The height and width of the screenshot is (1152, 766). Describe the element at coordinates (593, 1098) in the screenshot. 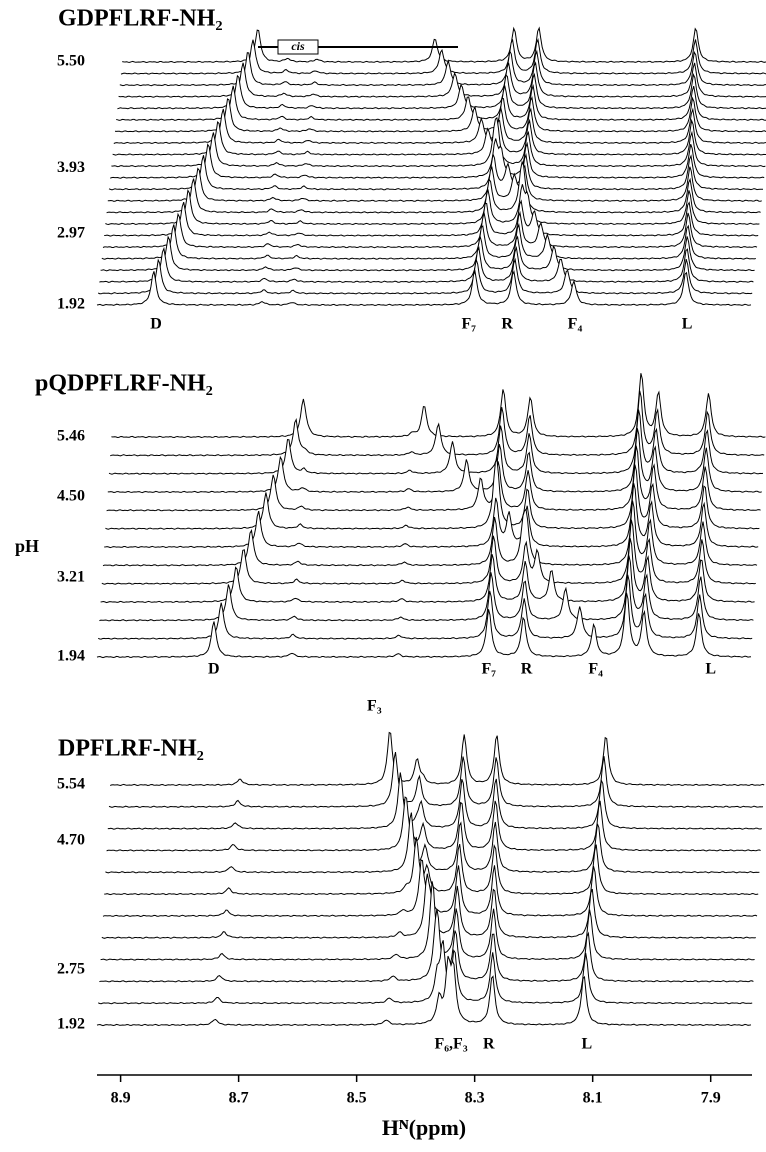

I see `x-tick-label: 8.1` at that location.